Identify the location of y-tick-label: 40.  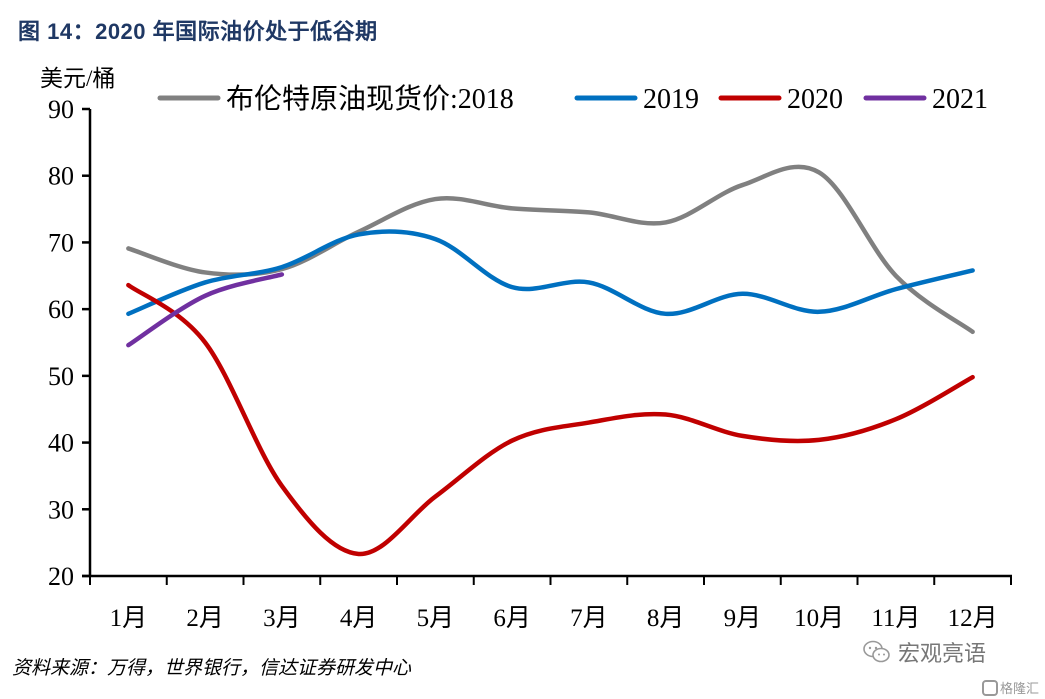
(61, 443).